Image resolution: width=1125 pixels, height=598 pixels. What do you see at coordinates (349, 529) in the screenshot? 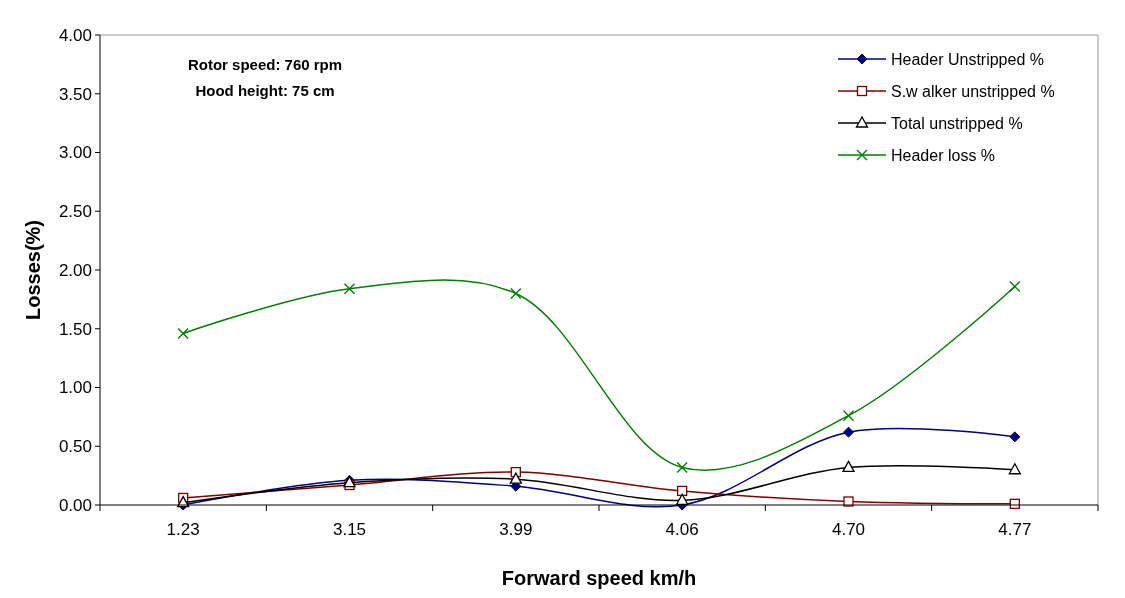
I see `x-tick-label: 3.15` at bounding box center [349, 529].